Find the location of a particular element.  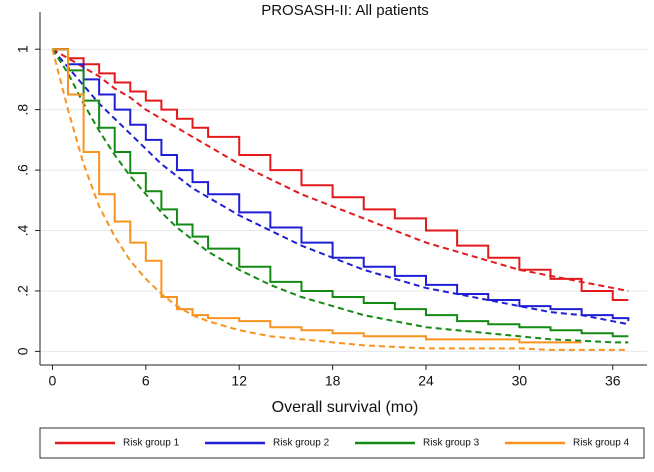

x-tick-label: 0 is located at coordinates (53, 381).